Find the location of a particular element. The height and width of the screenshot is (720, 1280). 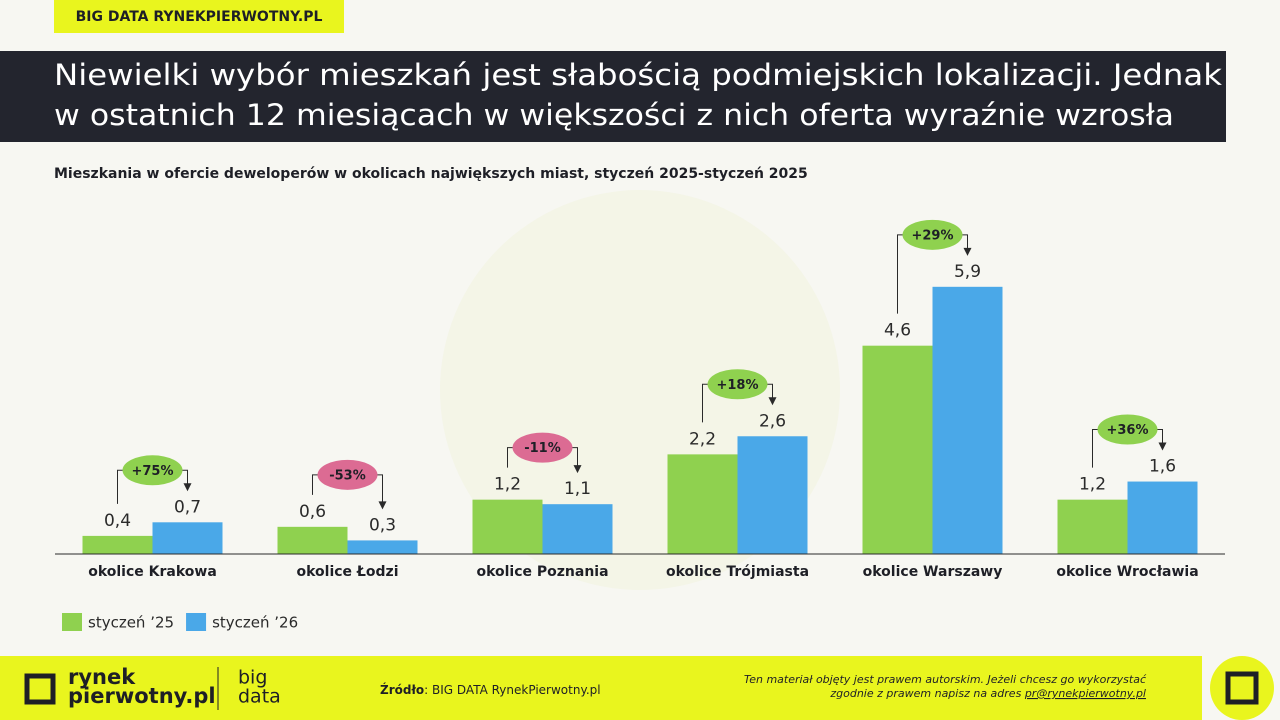

value-label: 1,1 is located at coordinates (577, 489).